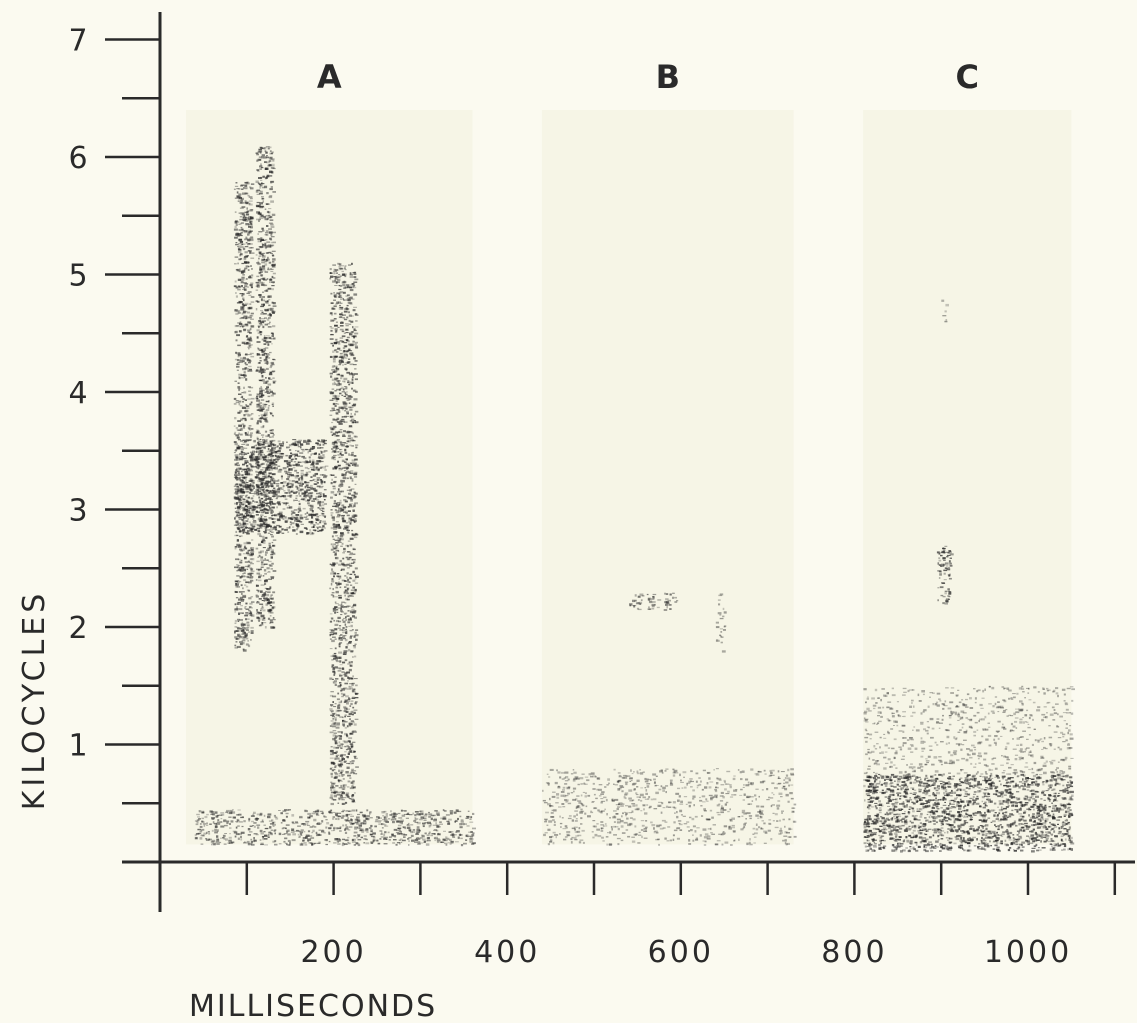 The width and height of the screenshot is (1137, 1023). I want to click on x-tick-label: 800, so click(854, 952).